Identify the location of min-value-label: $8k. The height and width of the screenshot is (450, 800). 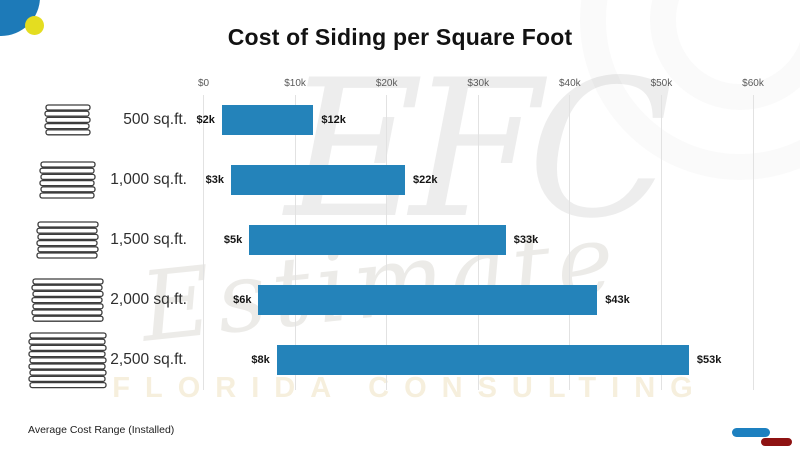
(260, 360).